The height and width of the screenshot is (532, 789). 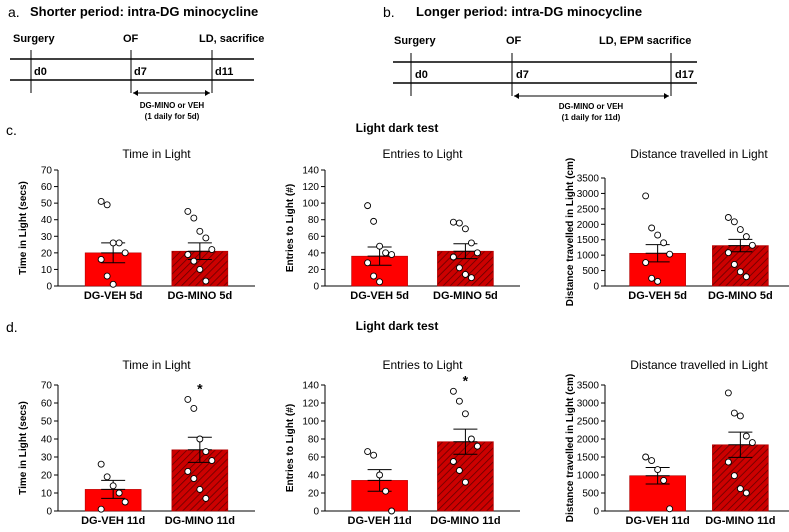 I want to click on y-axis-label: Entries to Light (#), so click(x=290, y=448).